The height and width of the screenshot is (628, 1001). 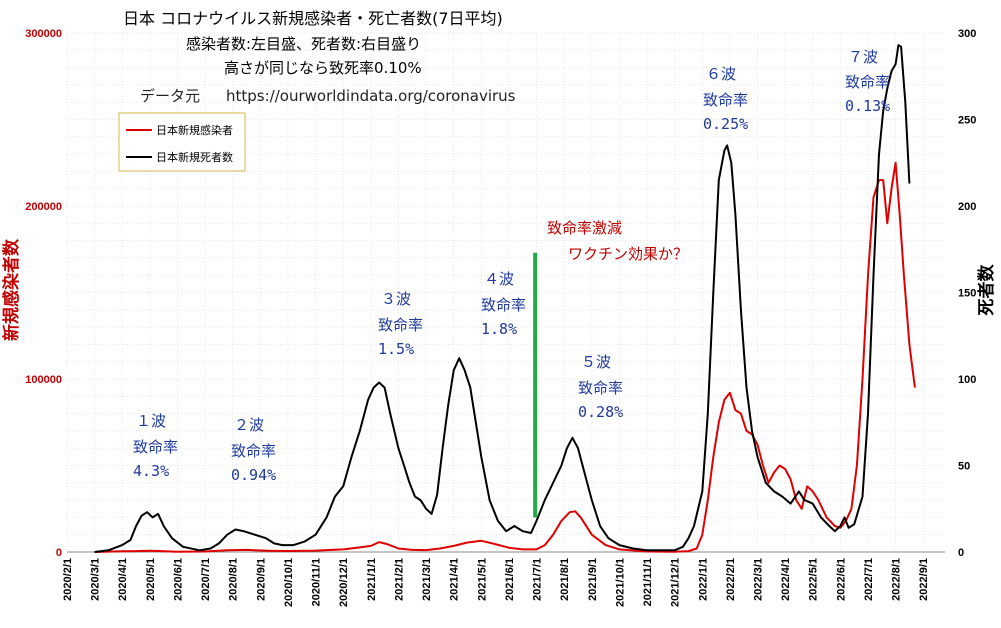 What do you see at coordinates (967, 34) in the screenshot?
I see `y-tick-right-label: 300` at bounding box center [967, 34].